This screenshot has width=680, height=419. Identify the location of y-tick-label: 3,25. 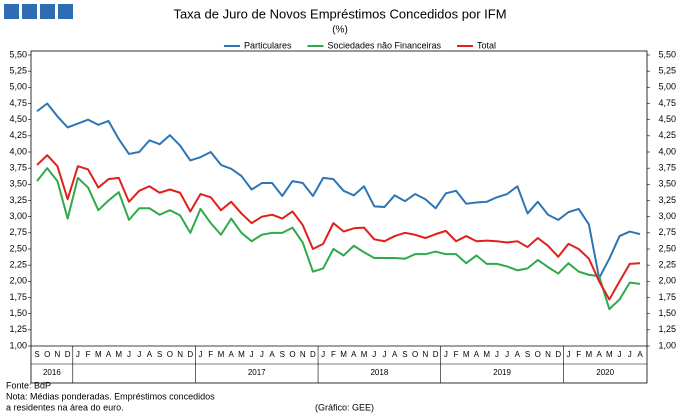
(18, 200).